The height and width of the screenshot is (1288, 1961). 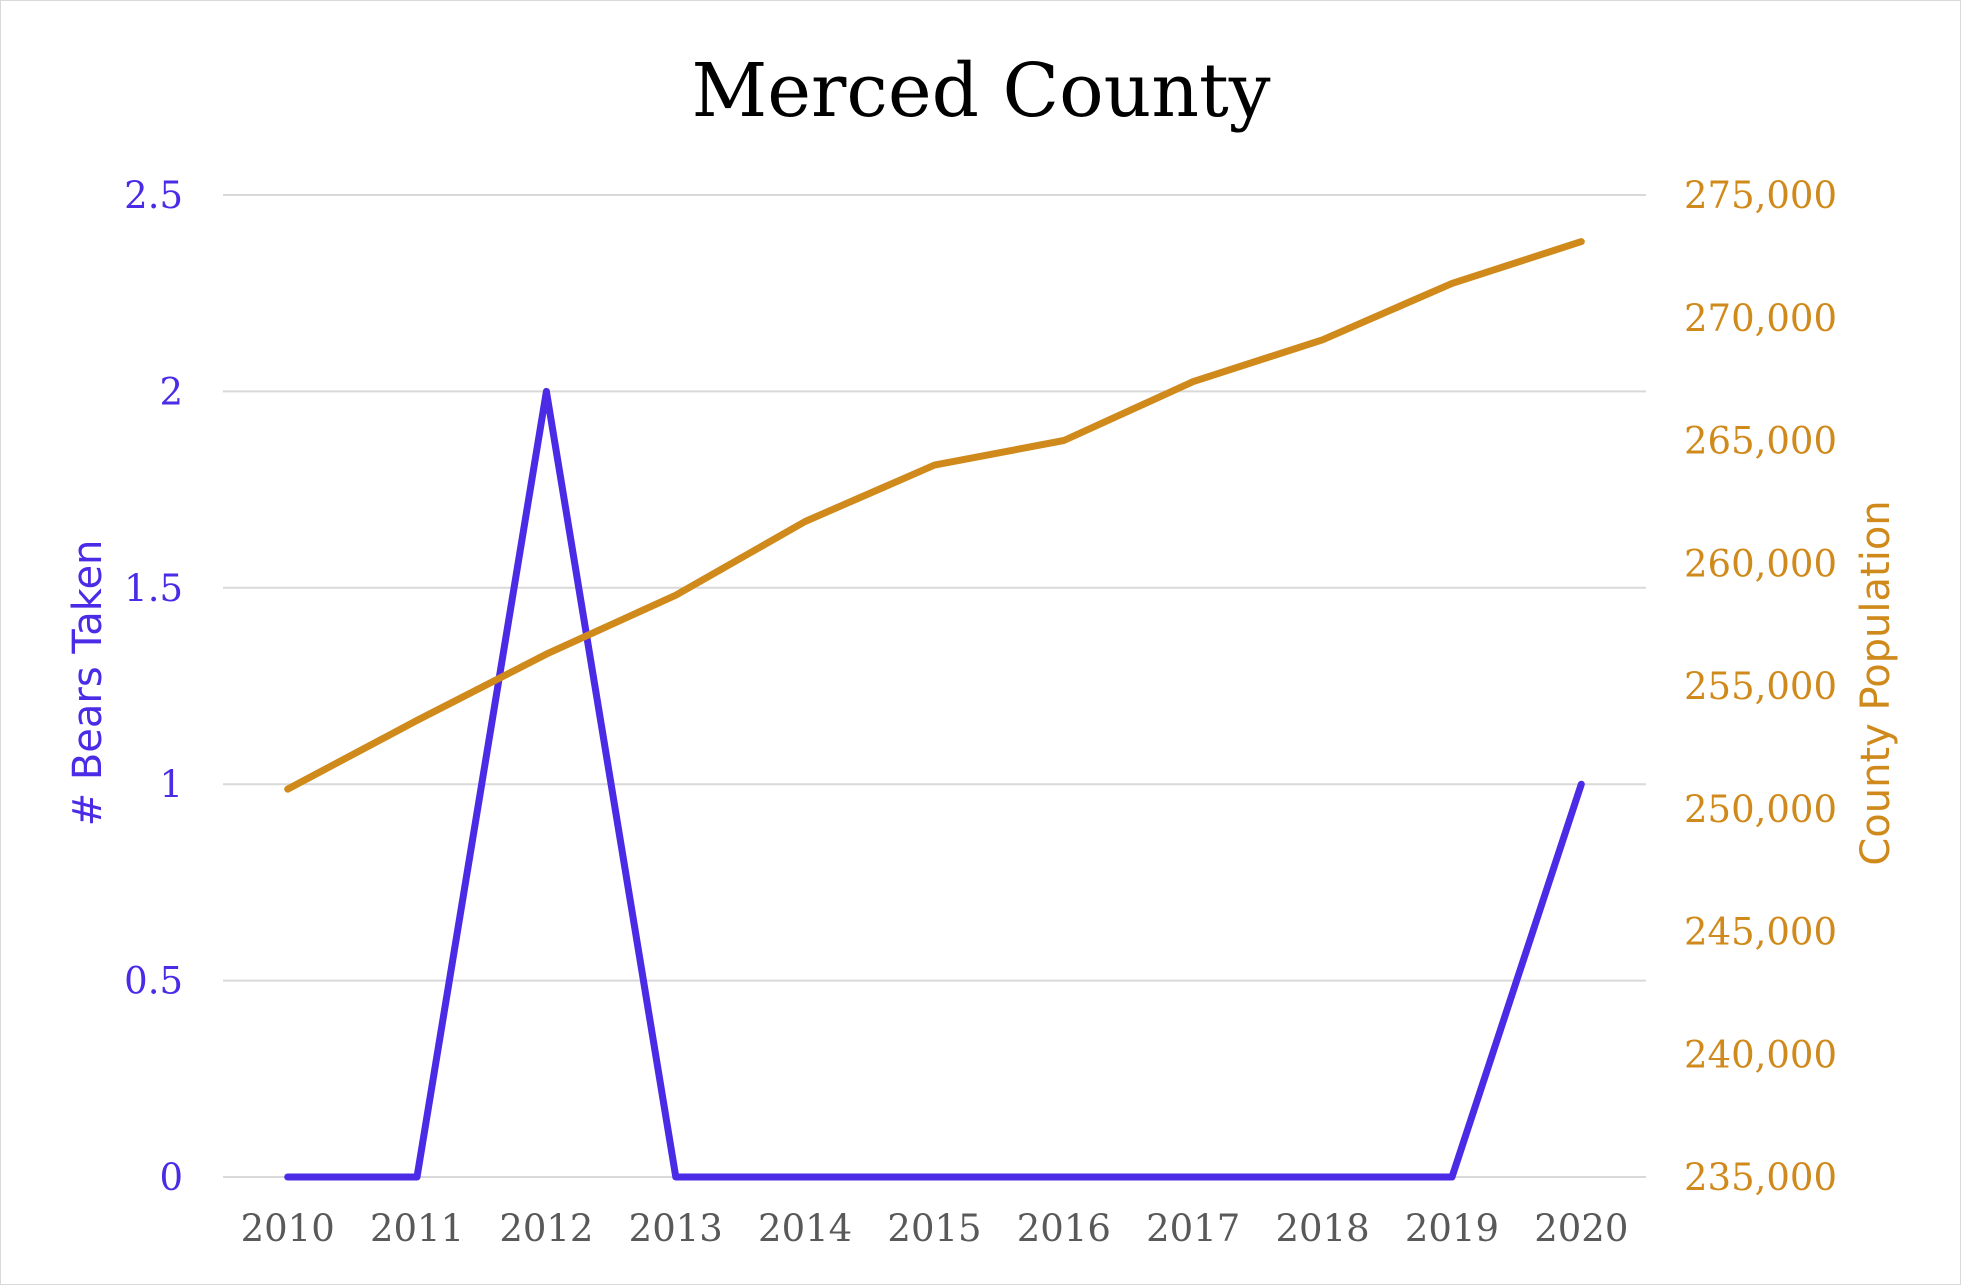 What do you see at coordinates (980, 91) in the screenshot?
I see `chart-title: Merced County` at bounding box center [980, 91].